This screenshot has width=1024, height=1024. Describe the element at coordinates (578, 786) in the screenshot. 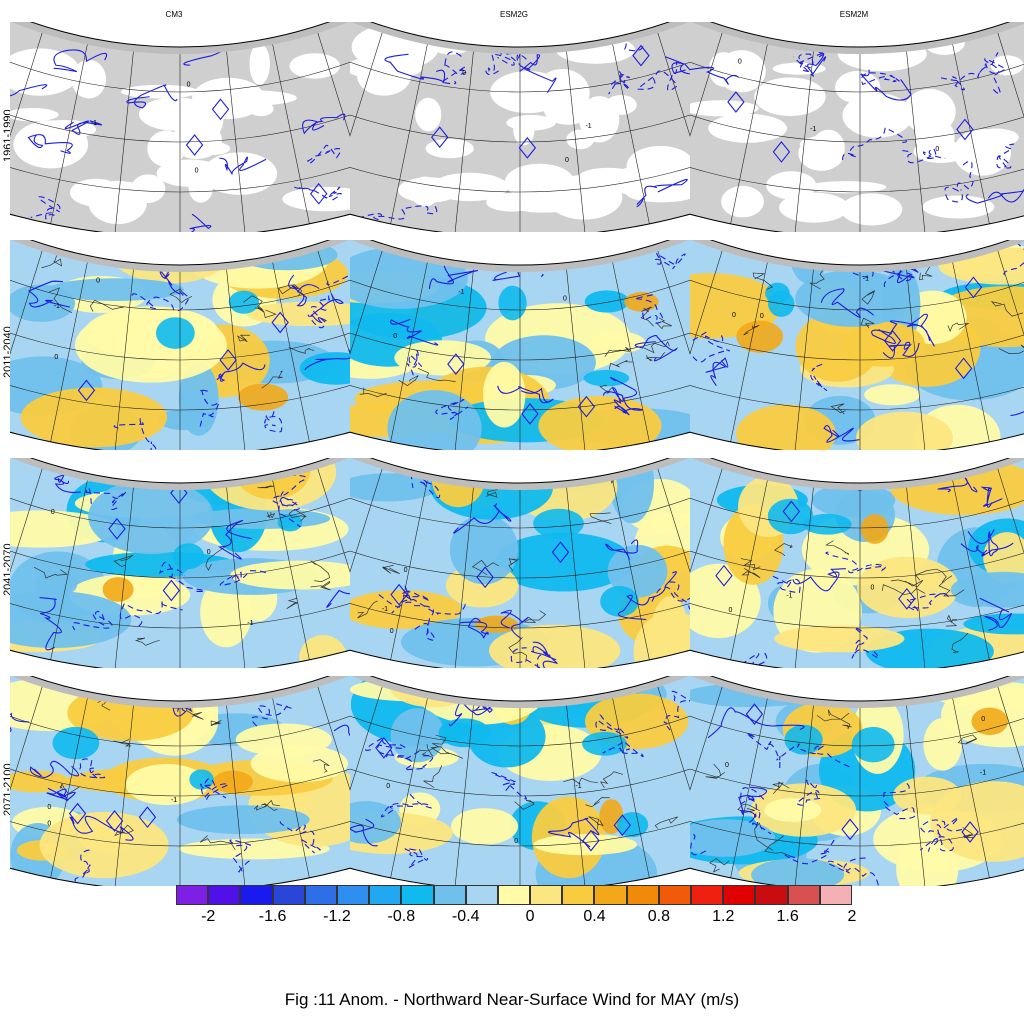

I see `contour-label: -1` at that location.